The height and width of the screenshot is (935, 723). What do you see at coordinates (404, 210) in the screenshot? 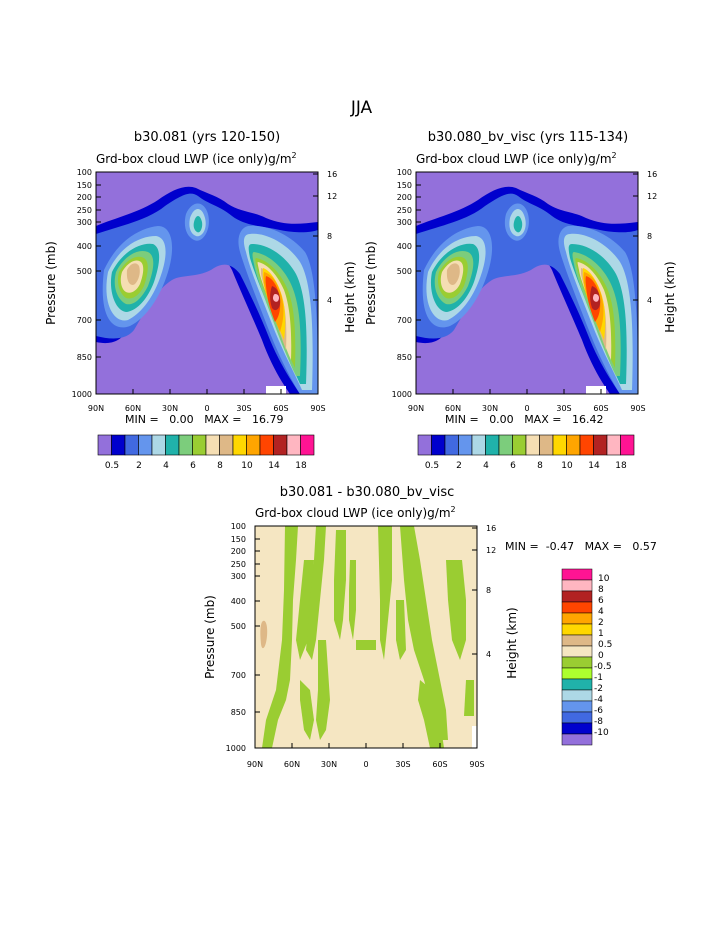
I see `ytick-250: 250` at bounding box center [404, 210].